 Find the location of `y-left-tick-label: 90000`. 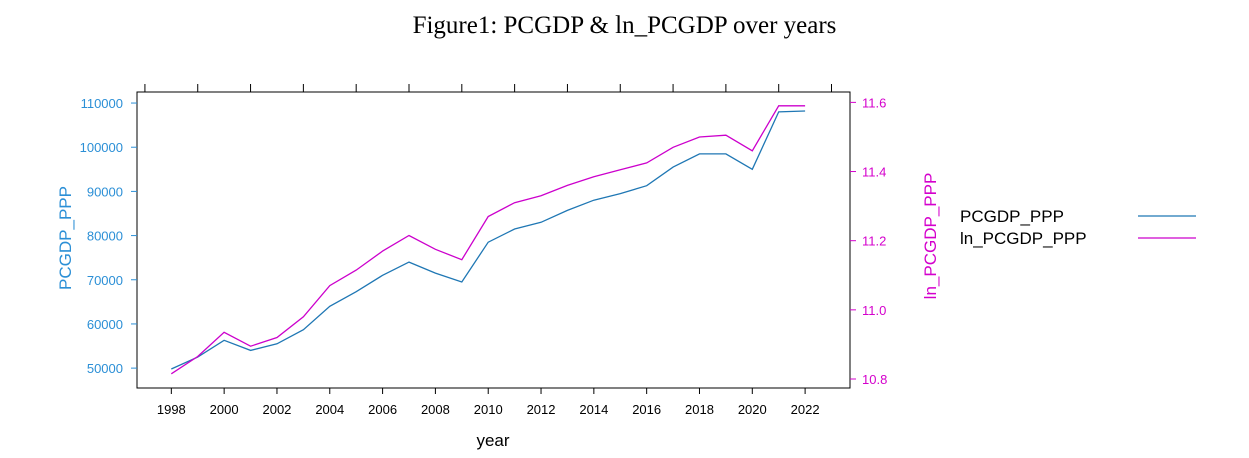

y-left-tick-label: 90000 is located at coordinates (105, 191).